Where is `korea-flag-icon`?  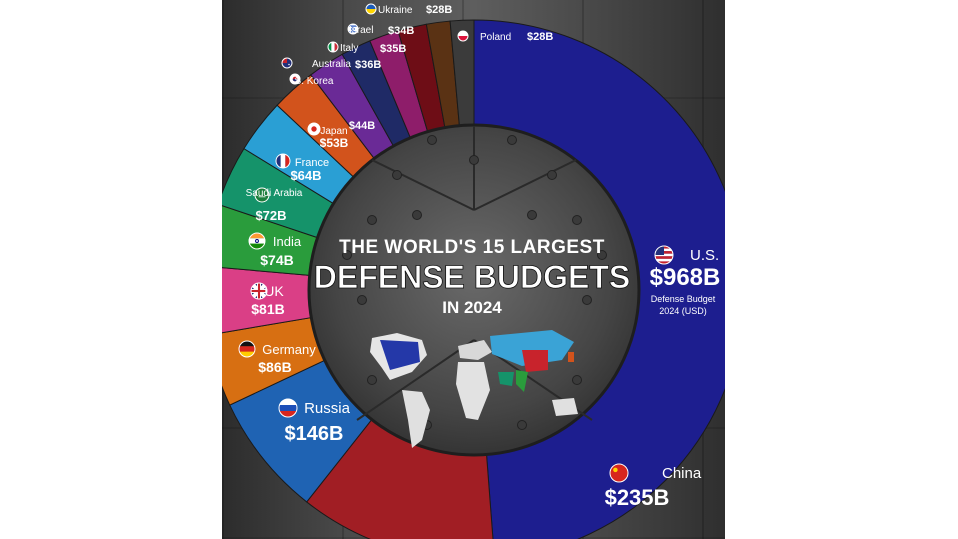 korea-flag-icon is located at coordinates (295, 79).